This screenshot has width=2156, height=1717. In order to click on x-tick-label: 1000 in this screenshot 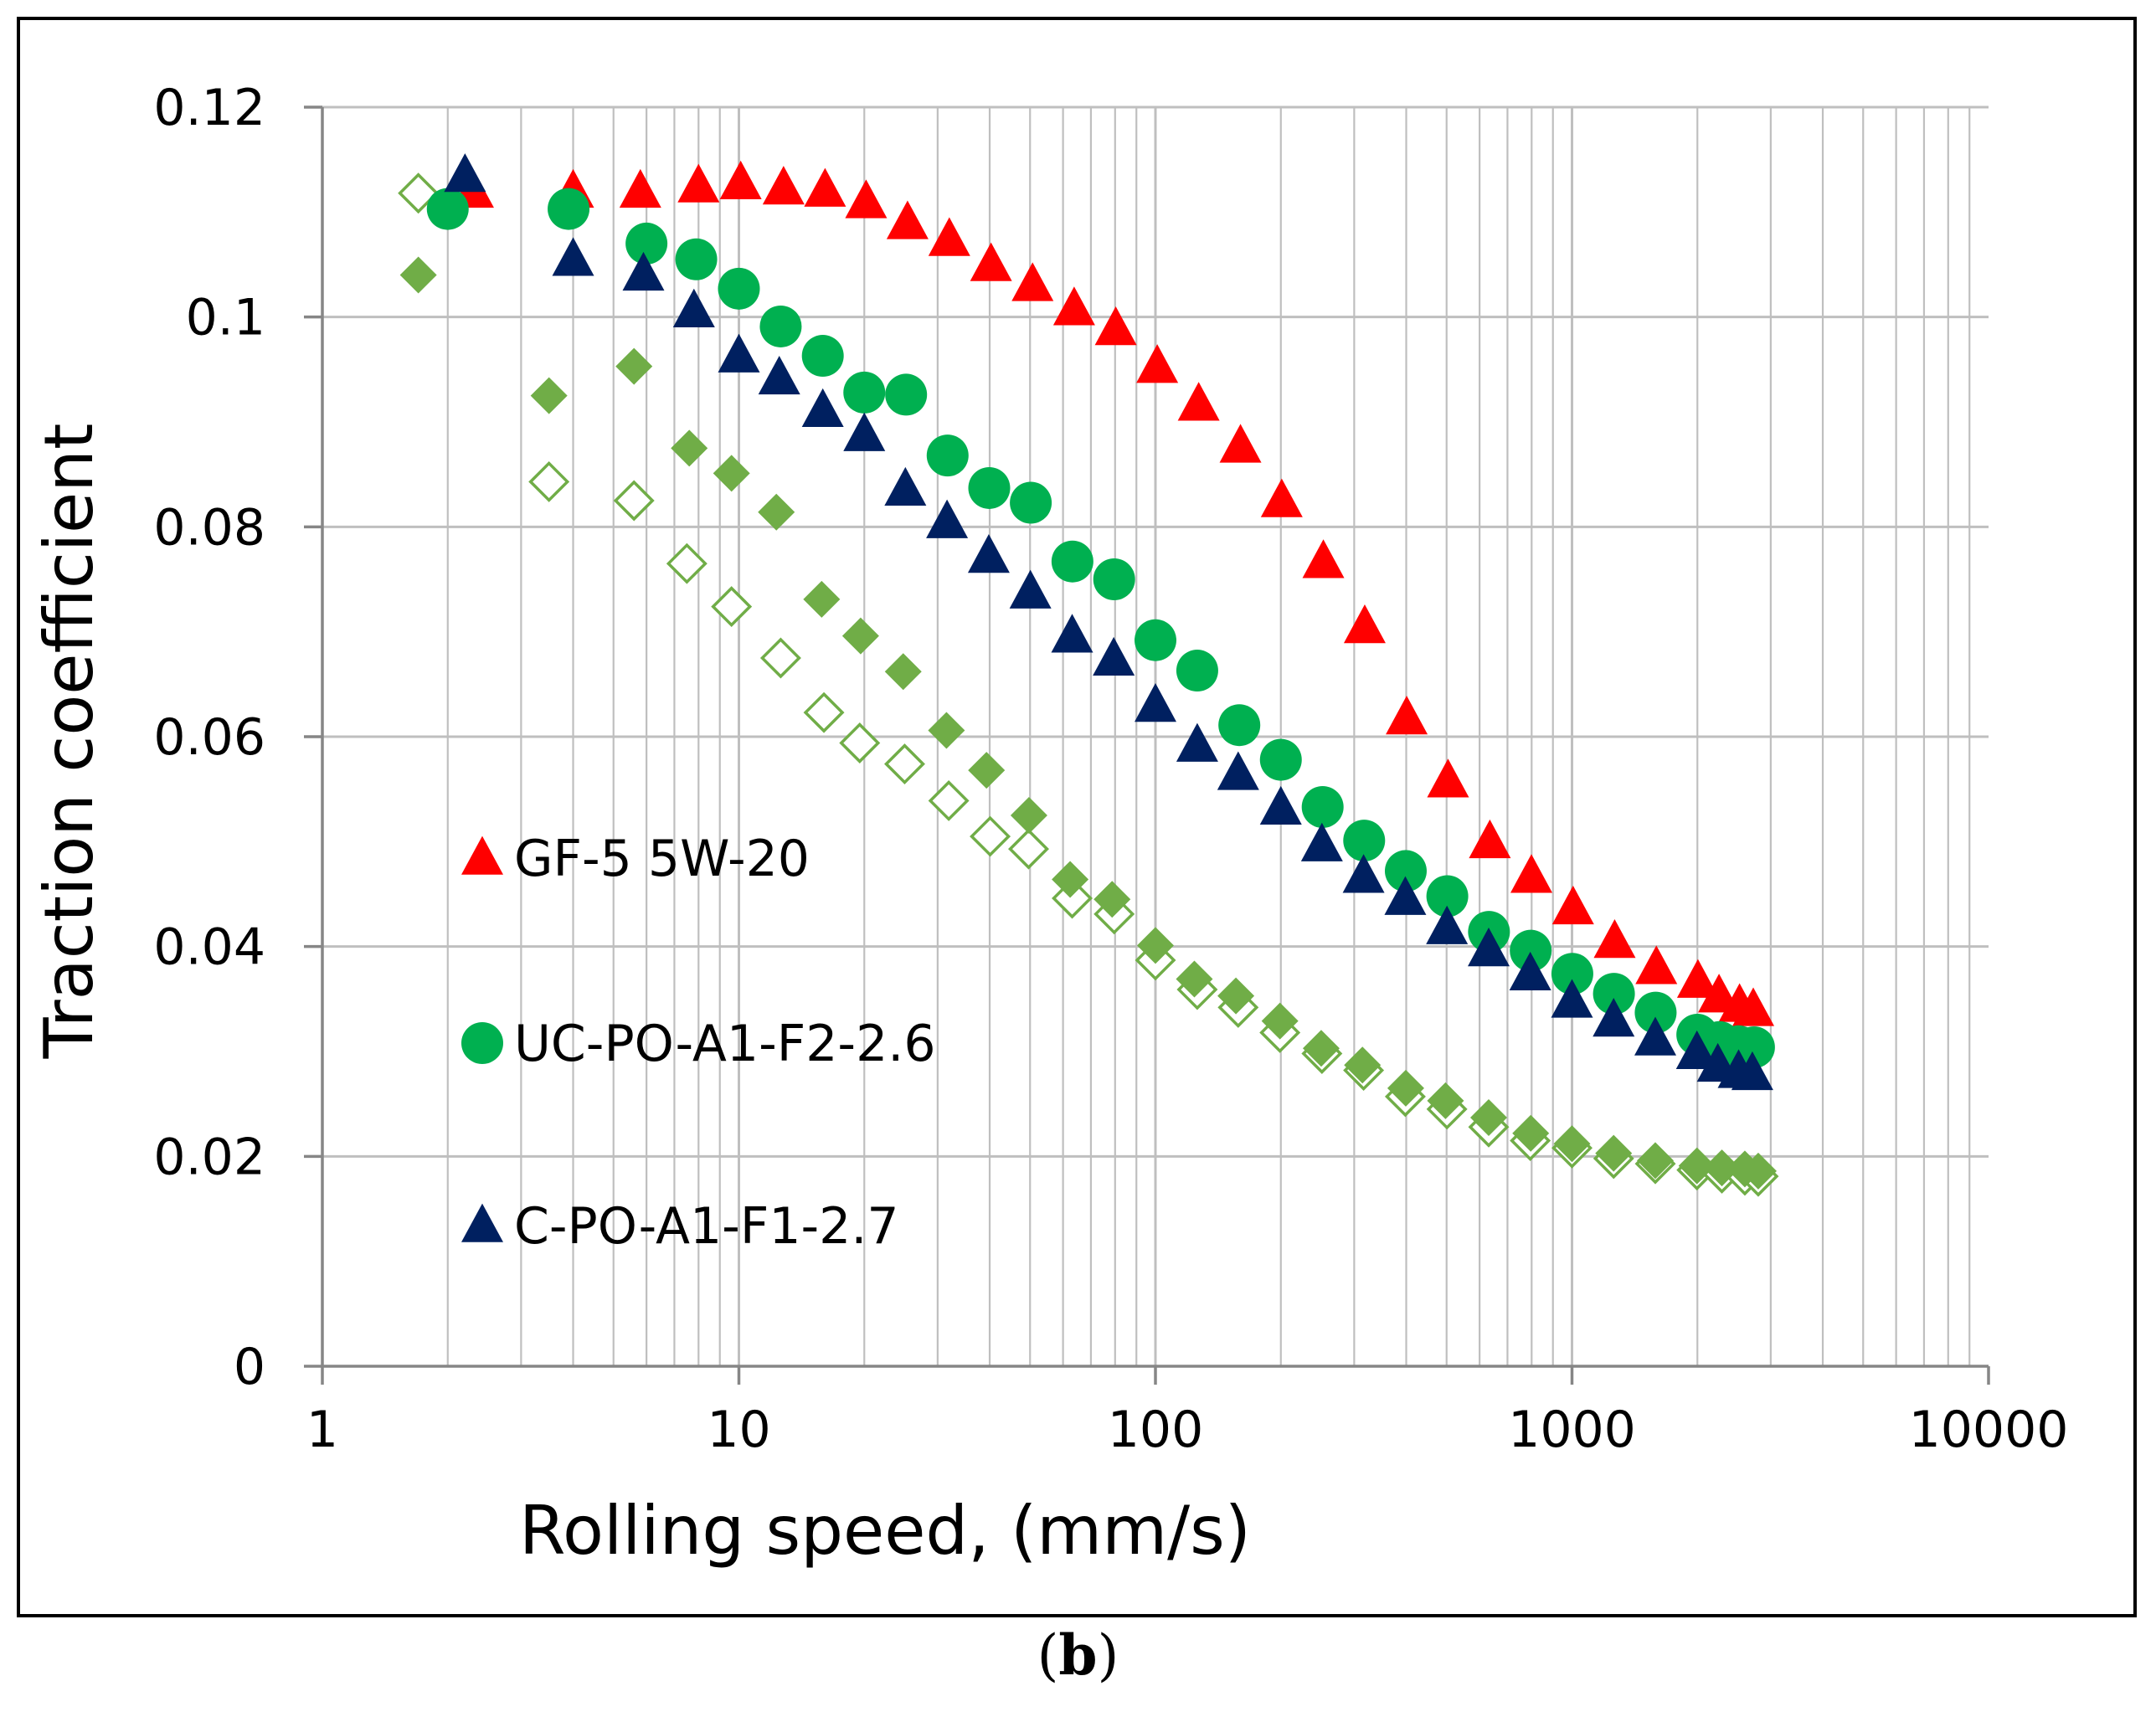, I will do `click(1572, 1430)`.